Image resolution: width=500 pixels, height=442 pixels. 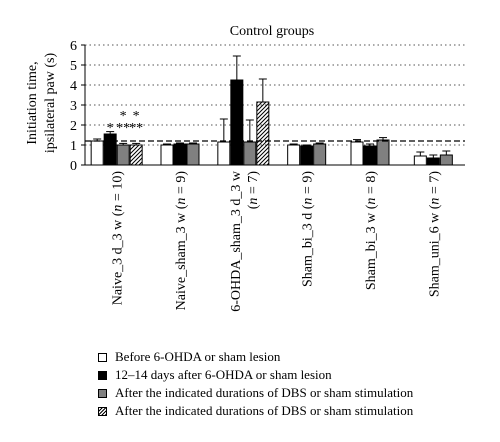 What do you see at coordinates (102, 375) in the screenshot?
I see `legend-swatch-black` at bounding box center [102, 375].